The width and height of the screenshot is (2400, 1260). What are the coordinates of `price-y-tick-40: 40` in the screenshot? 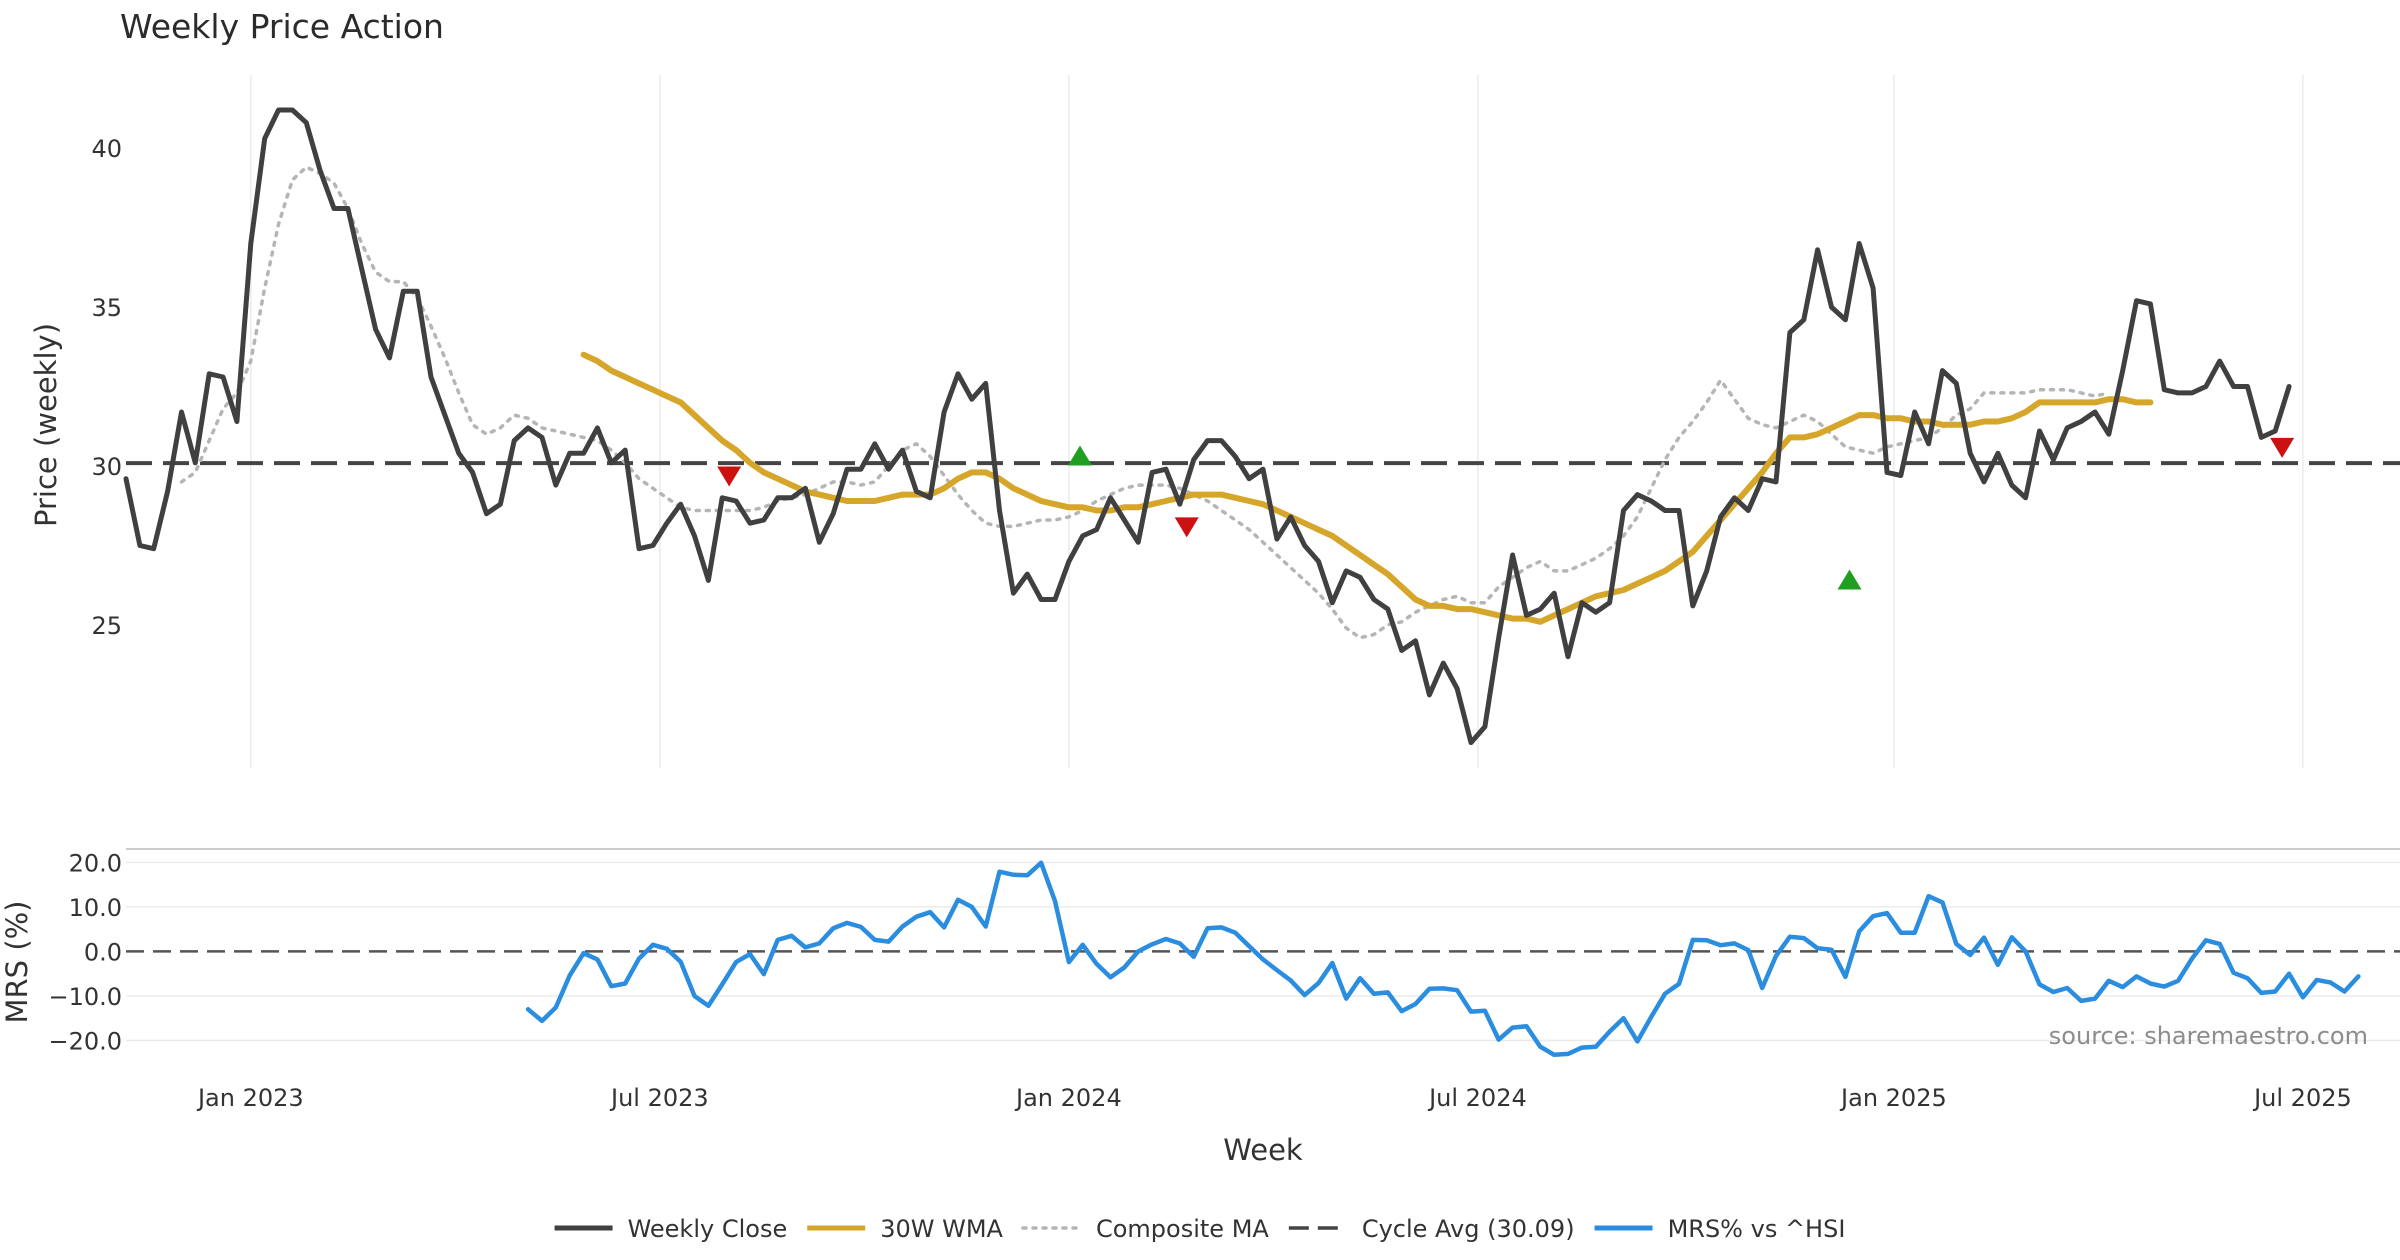 It's located at (106, 149).